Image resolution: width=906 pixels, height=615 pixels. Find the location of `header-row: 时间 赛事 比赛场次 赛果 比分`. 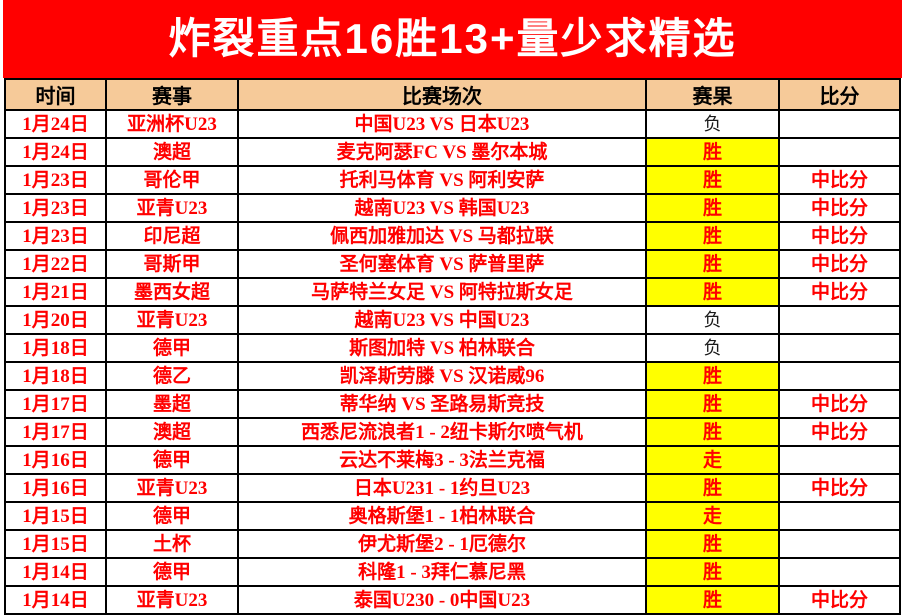

header-row: 时间 赛事 比赛场次 赛果 比分 is located at coordinates (452, 94).